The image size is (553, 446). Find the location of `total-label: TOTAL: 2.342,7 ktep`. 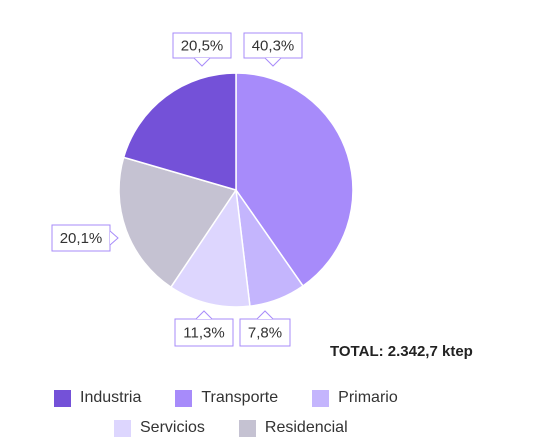

total-label: TOTAL: 2.342,7 ktep is located at coordinates (401, 351).